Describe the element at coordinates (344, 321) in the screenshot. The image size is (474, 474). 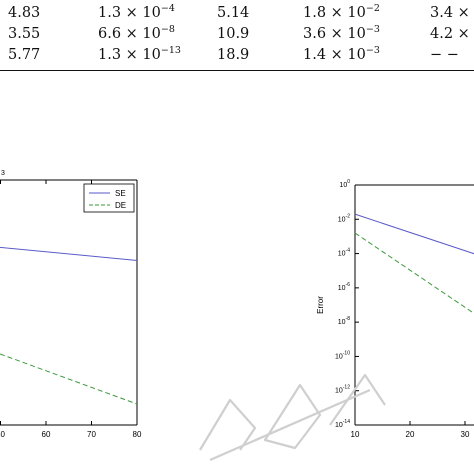
I see `y-tick-label: 10⁻⁸` at that location.